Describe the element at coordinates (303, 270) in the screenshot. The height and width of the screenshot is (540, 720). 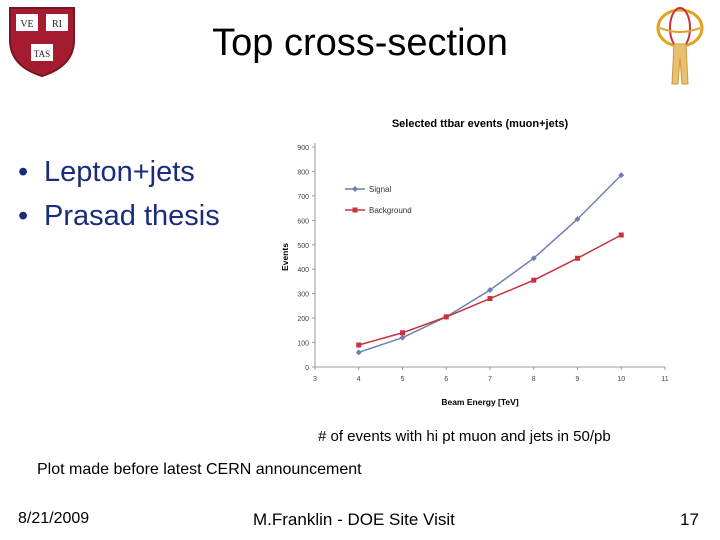
I see `y-tick-label: 400` at that location.